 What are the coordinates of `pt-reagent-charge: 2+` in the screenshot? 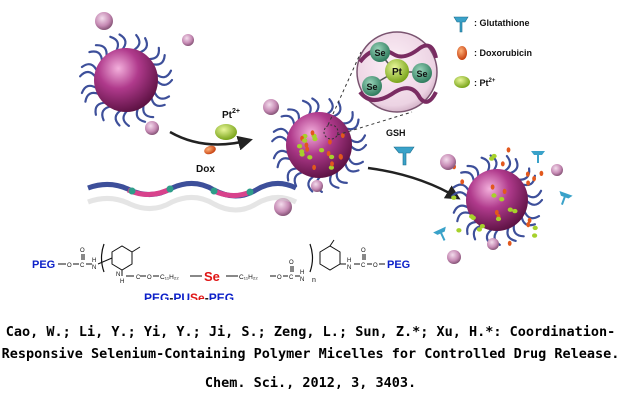 It's located at (236, 111).